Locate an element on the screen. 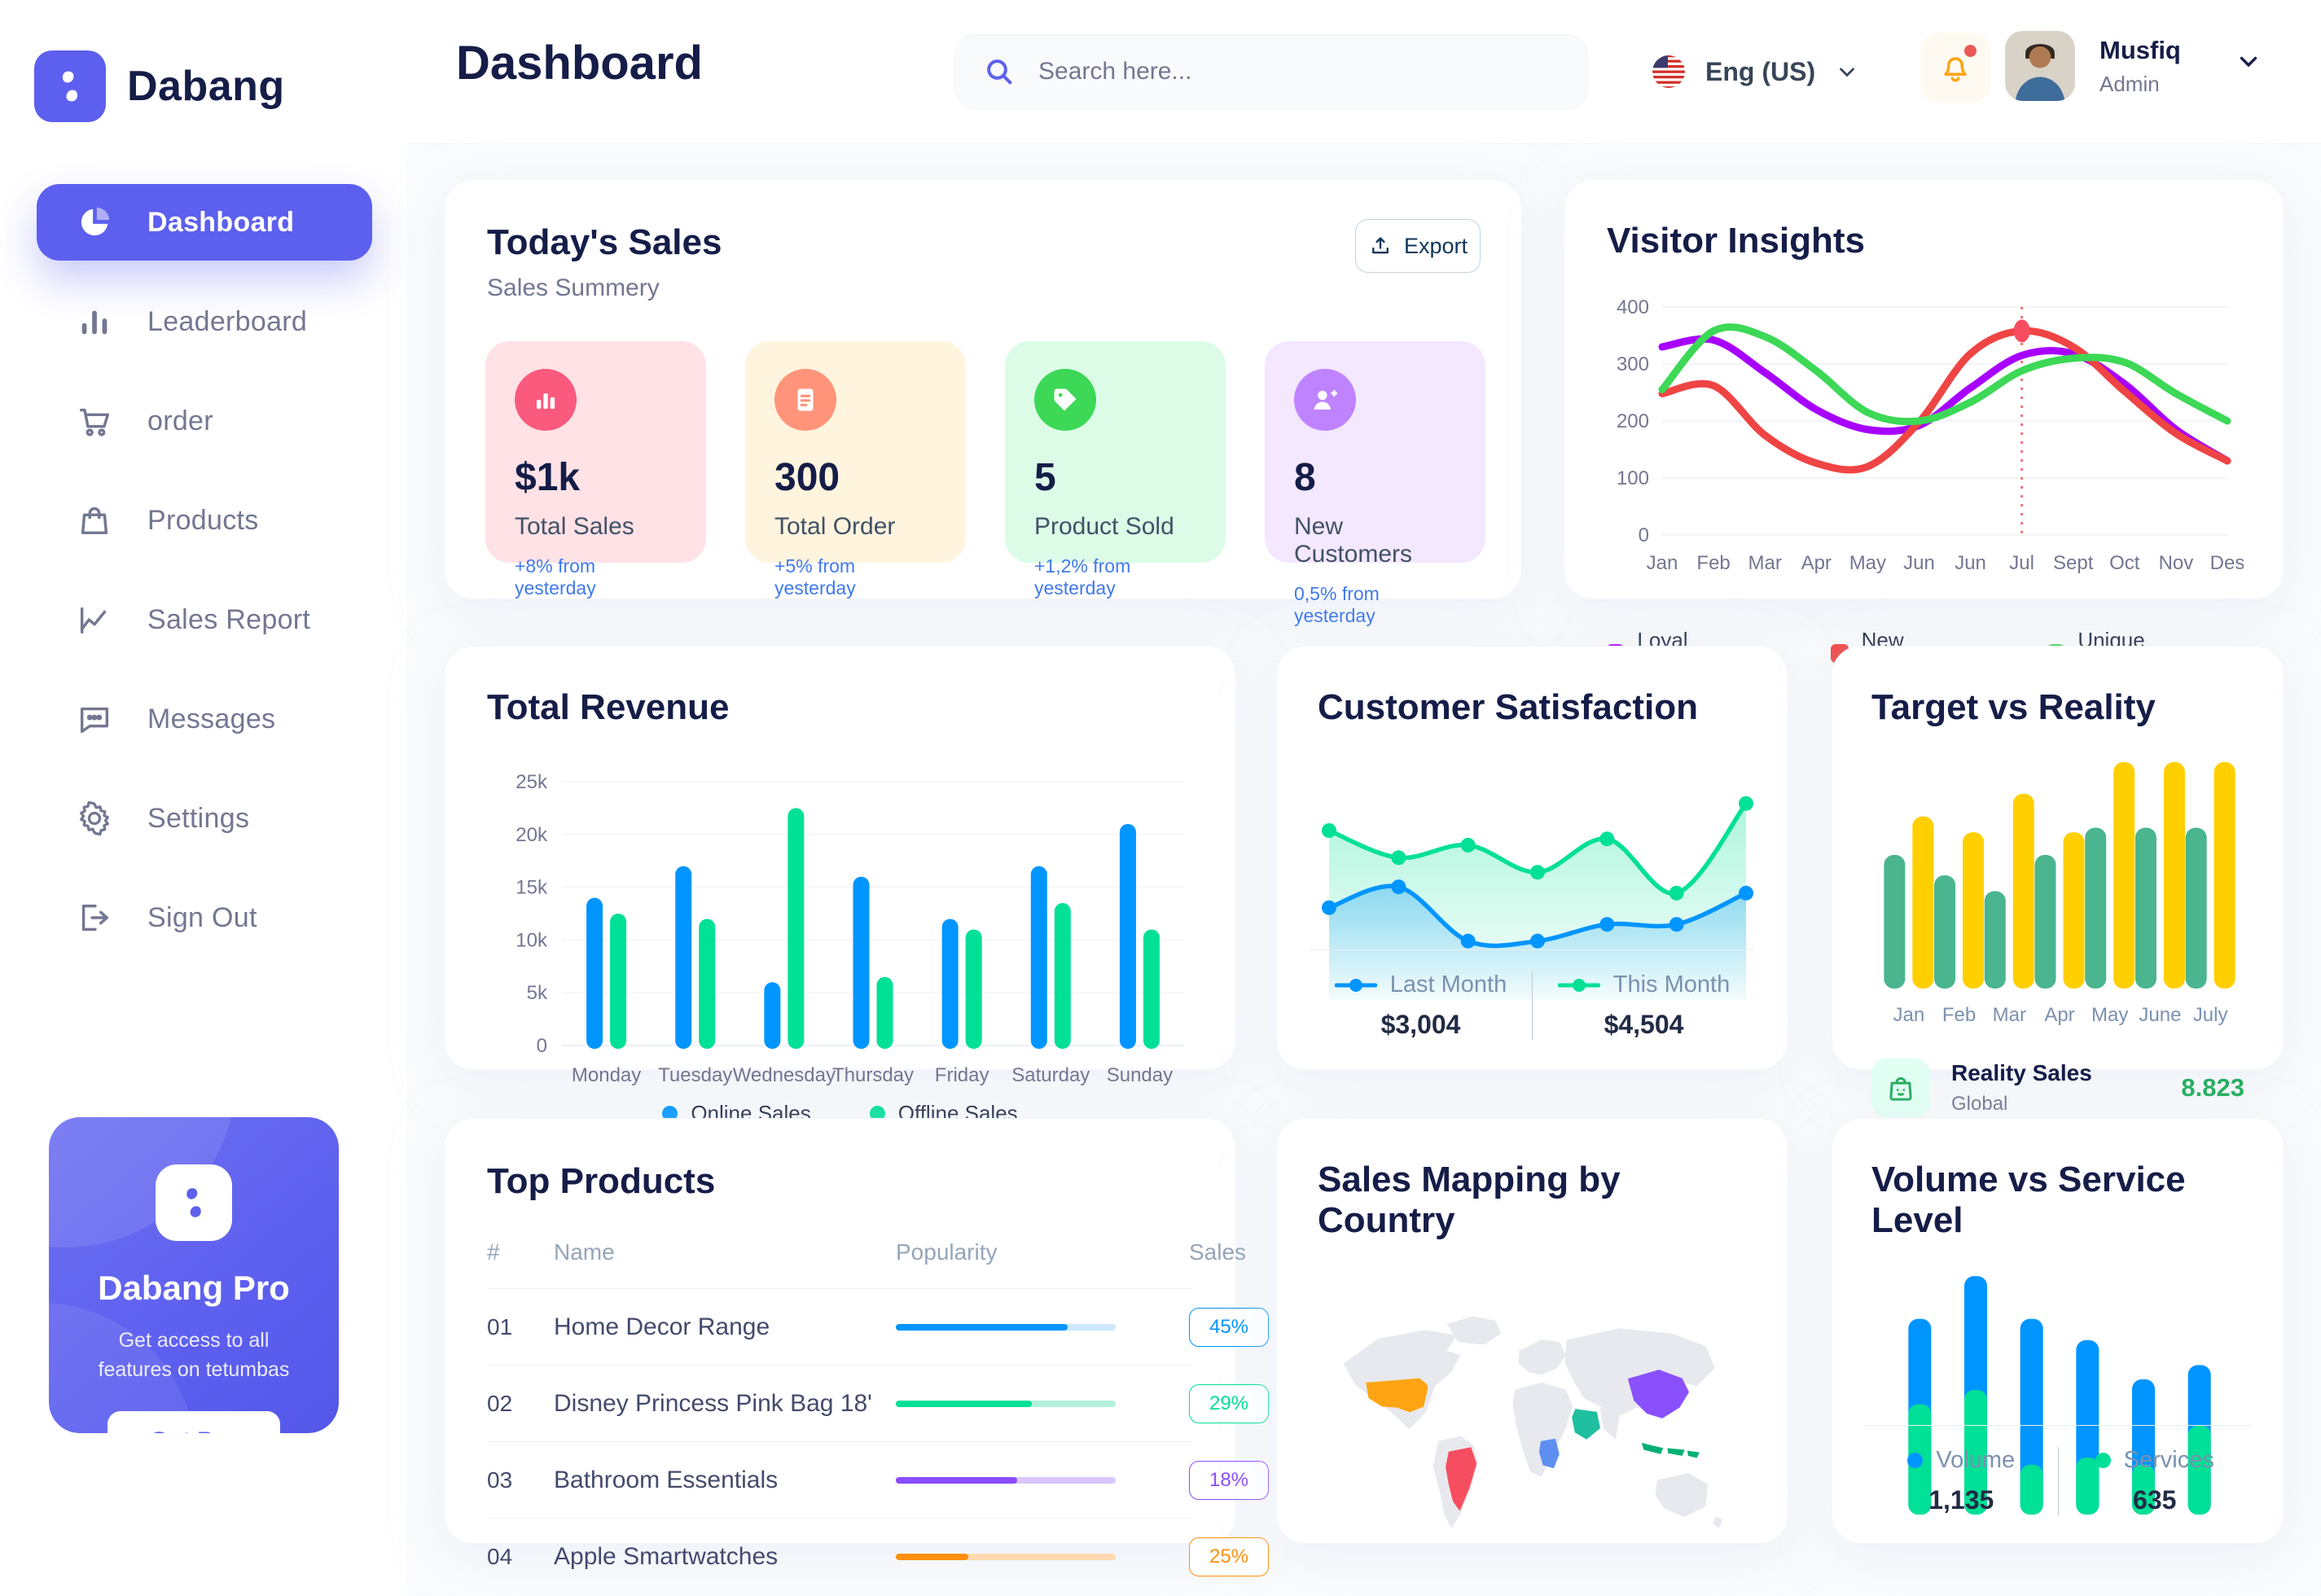 The height and width of the screenshot is (1596, 2321). svg-text: Apr is located at coordinates (2059, 1015).